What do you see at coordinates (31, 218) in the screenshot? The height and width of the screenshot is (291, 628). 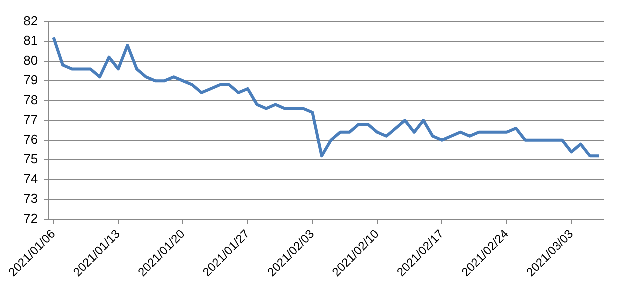 I see `y-tick-label: 72` at bounding box center [31, 218].